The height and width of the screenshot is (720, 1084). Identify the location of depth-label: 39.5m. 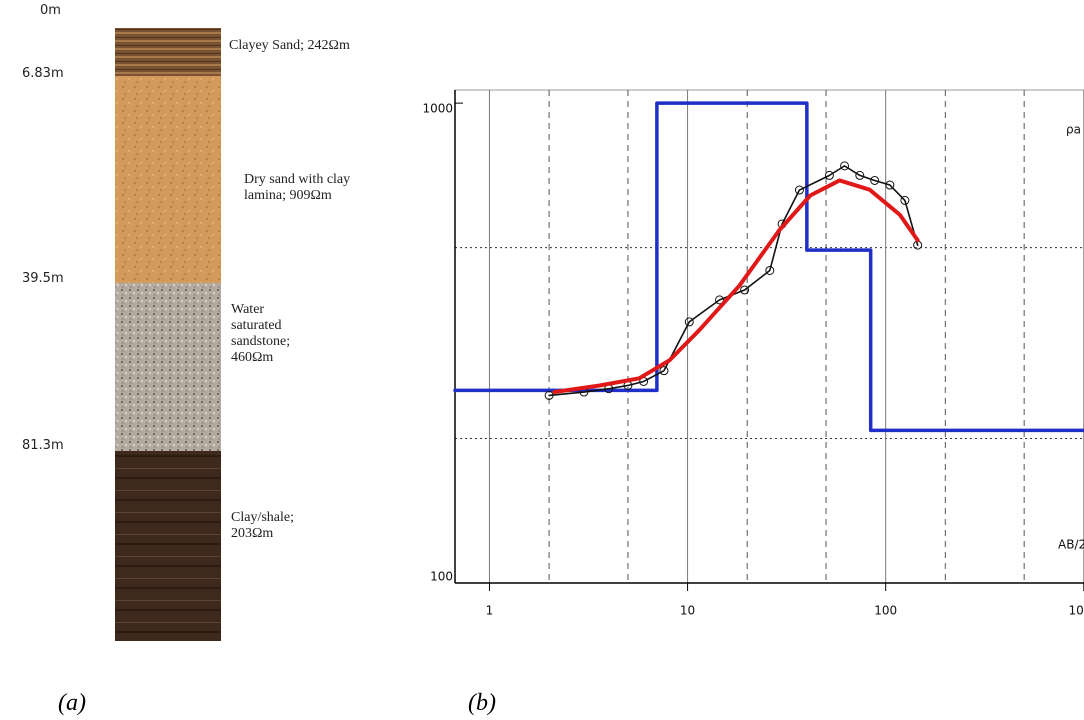
(43, 278).